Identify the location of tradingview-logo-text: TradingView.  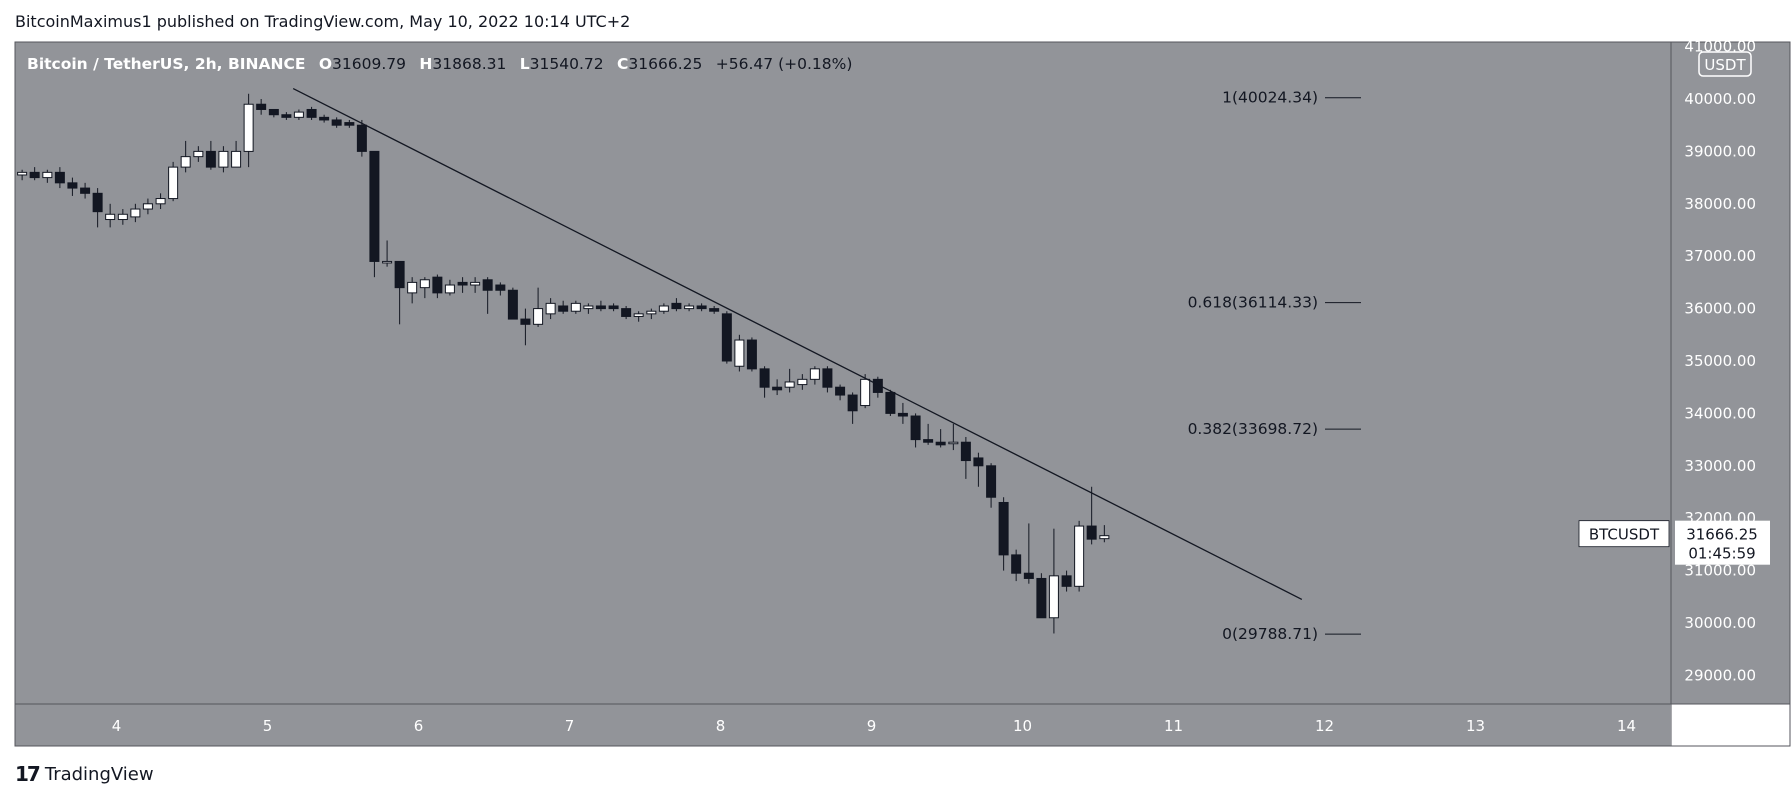
(99, 774).